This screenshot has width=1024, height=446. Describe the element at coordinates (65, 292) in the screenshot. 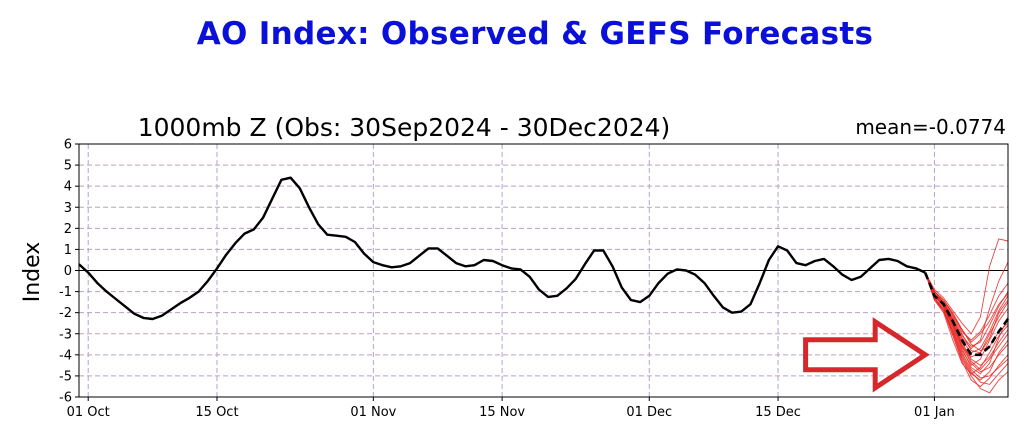

I see `y-tick-label: -1` at that location.